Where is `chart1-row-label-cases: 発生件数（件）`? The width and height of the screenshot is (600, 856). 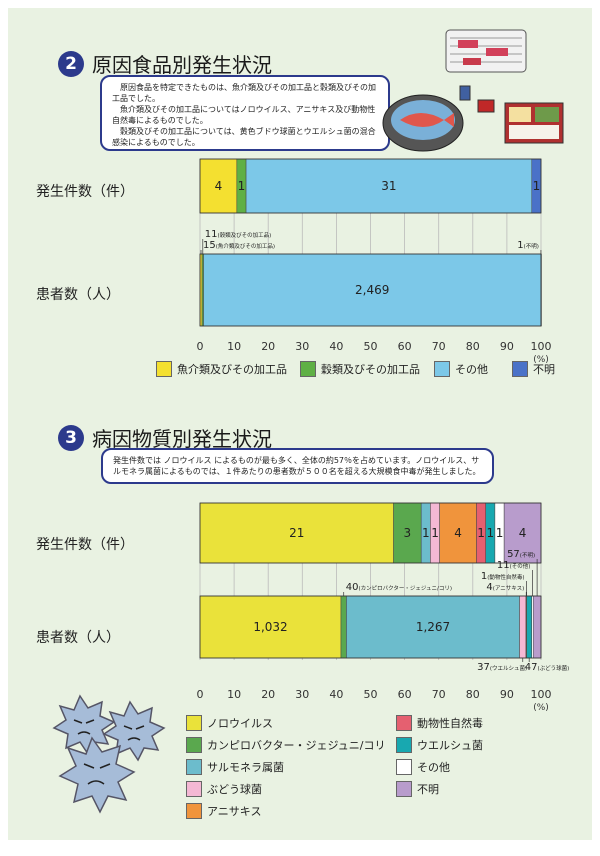 chart1-row-label-cases: 発生件数（件） is located at coordinates (85, 192).